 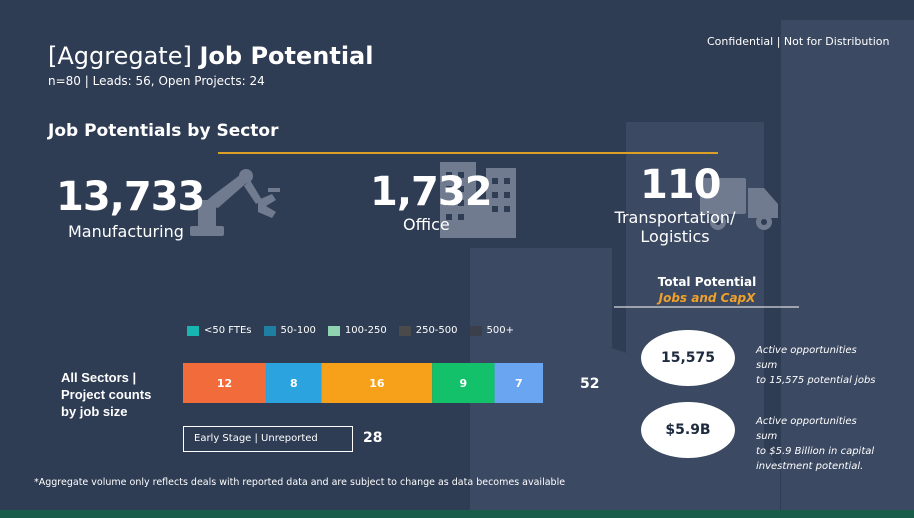 What do you see at coordinates (688, 358) in the screenshot?
I see `jobs-total-oval: 15,575` at bounding box center [688, 358].